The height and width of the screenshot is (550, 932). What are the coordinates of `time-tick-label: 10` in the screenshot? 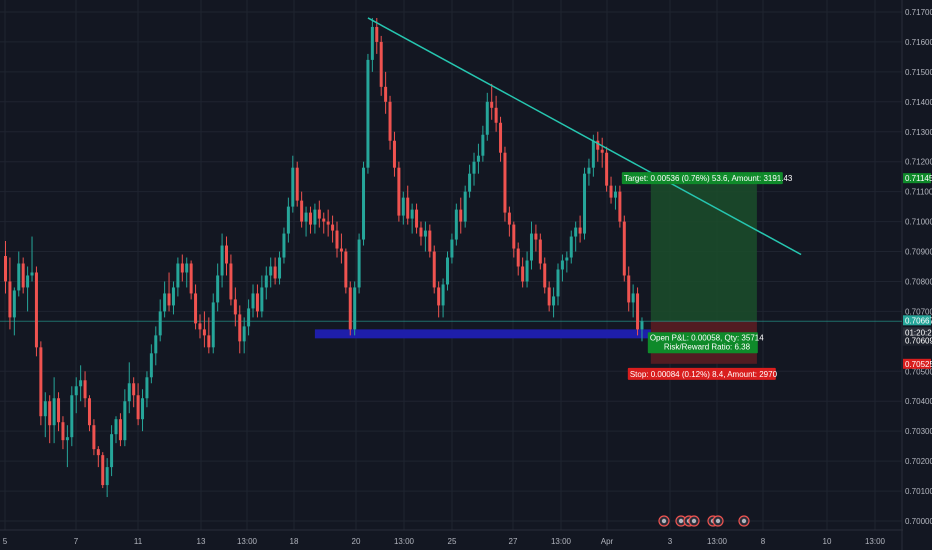 It's located at (827, 541).